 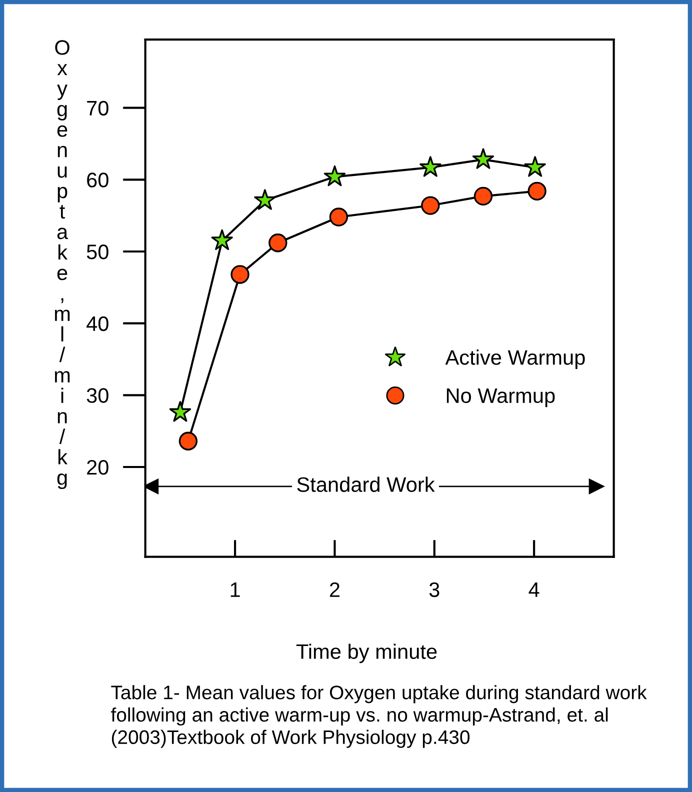 What do you see at coordinates (97, 467) in the screenshot?
I see `y-tick-label: 20` at bounding box center [97, 467].